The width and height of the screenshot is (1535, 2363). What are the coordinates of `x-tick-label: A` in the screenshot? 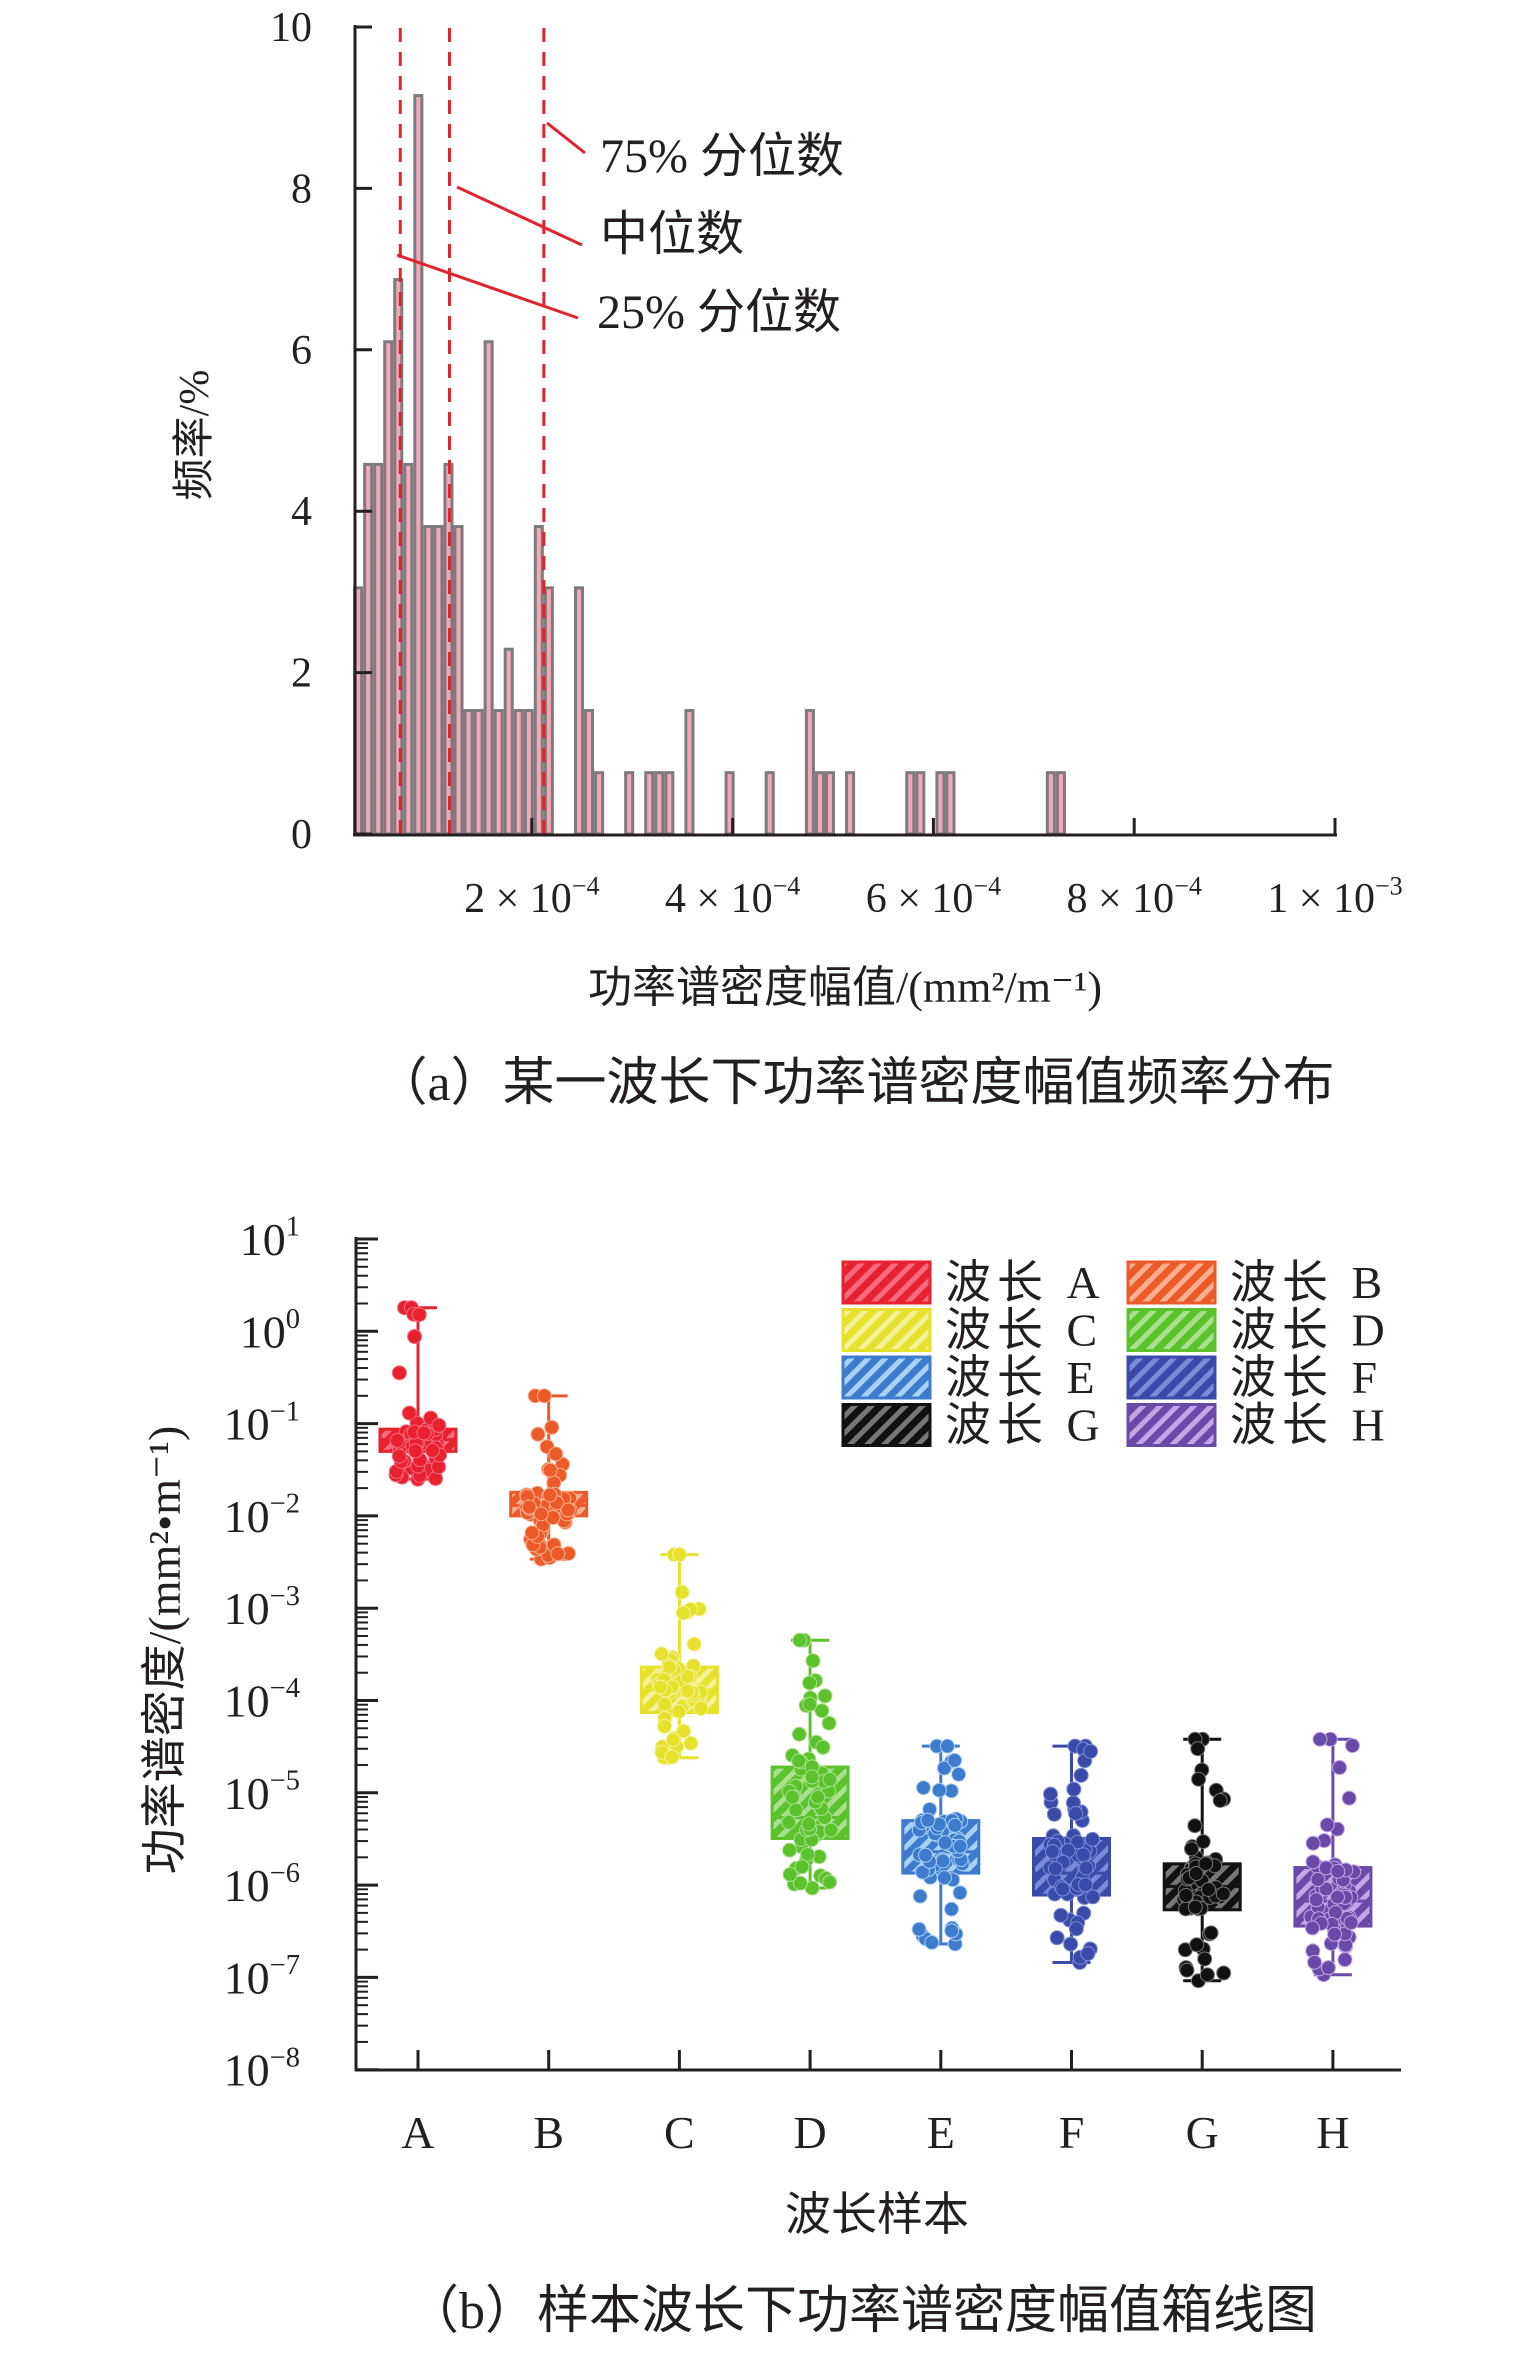 It's located at (417, 2132).